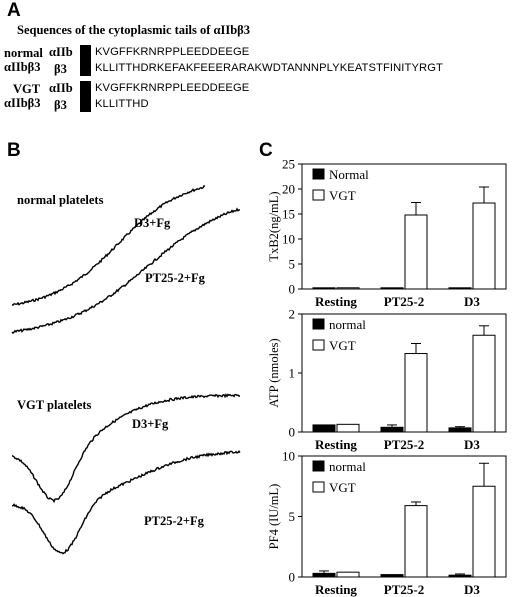  I want to click on vgt-d3-label: D3+Fg, so click(150, 424).